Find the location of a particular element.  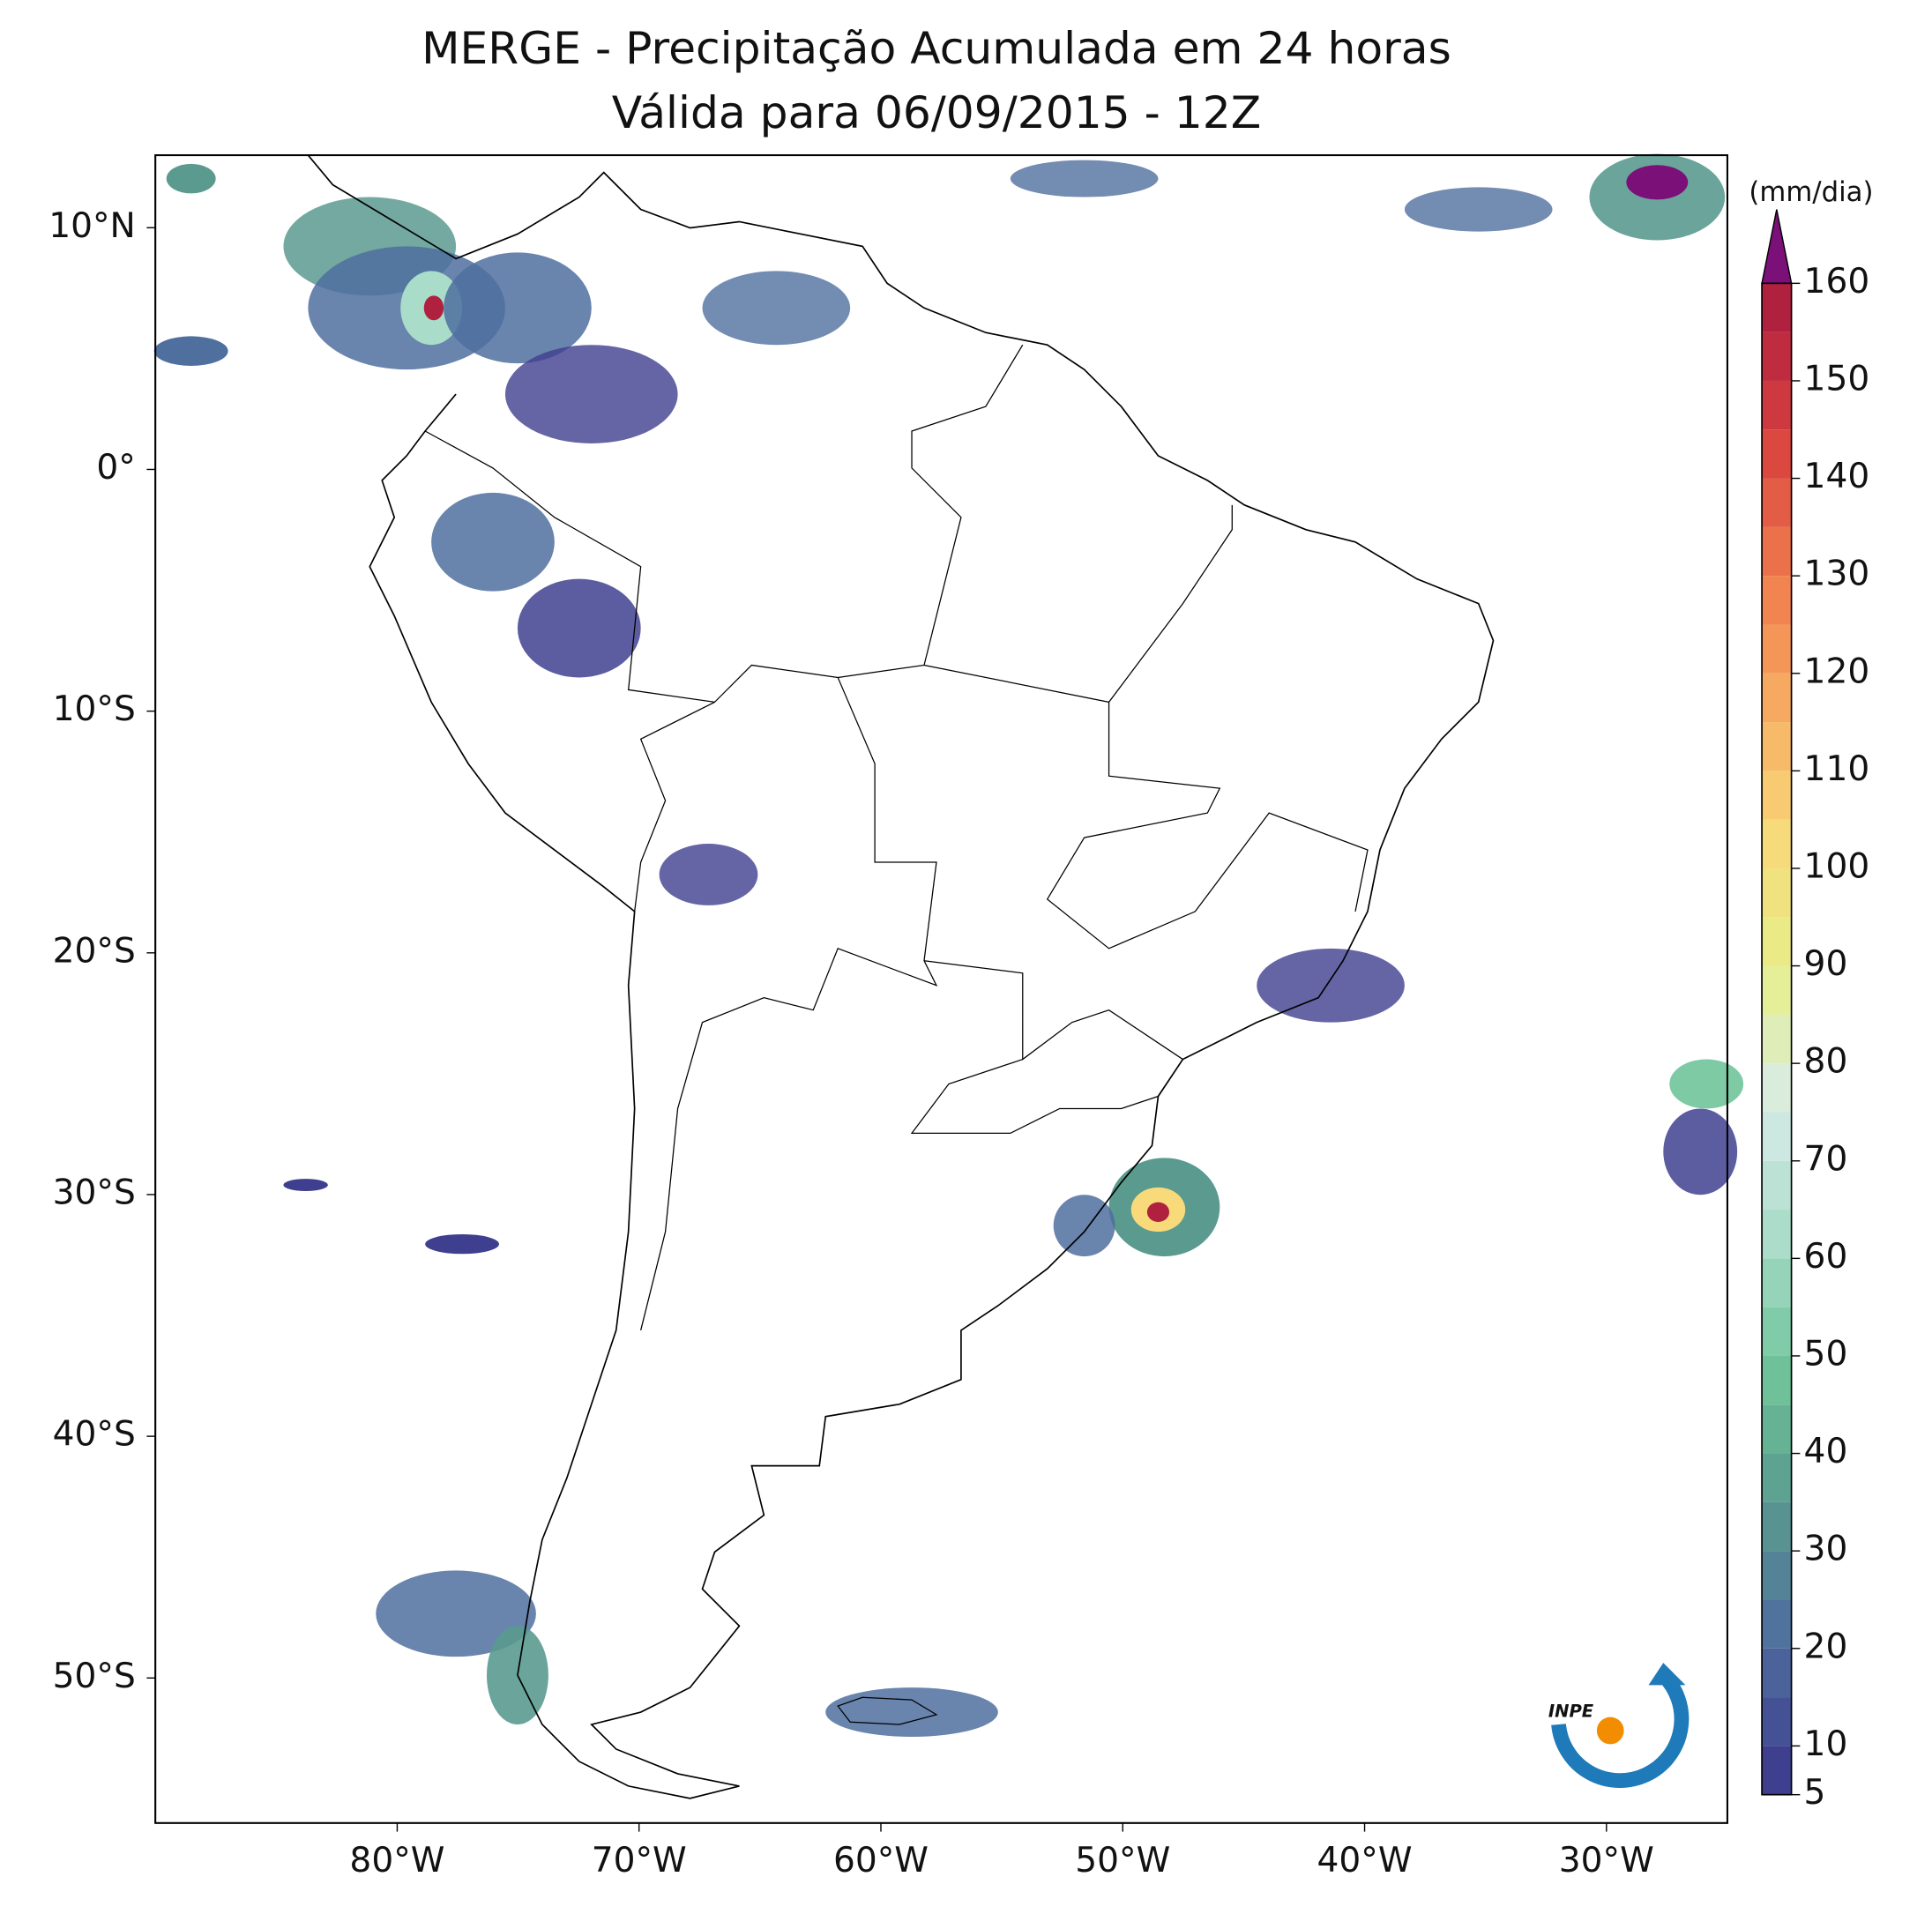

colorbar-tick-label: 160 is located at coordinates (1837, 282).